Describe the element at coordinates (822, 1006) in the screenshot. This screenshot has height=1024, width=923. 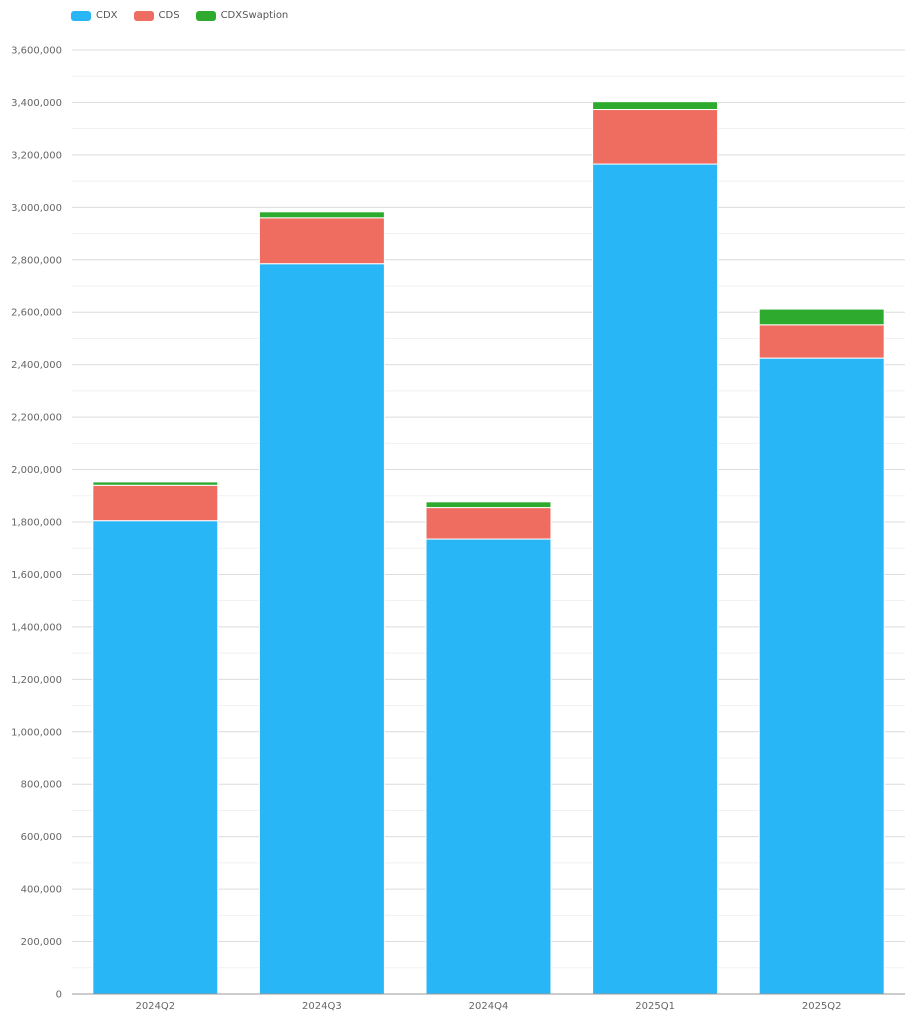
I see `x-tick-label: 2025Q2` at that location.